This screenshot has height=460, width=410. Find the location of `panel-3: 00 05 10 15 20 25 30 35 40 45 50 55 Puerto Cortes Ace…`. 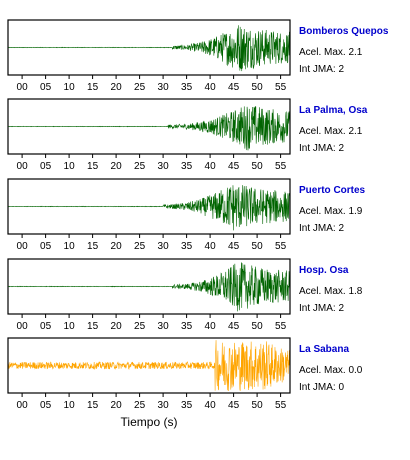

panel-3: 00 05 10 15 20 25 30 35 40 45 50 55 Puerto Cortes Ace… is located at coordinates (186, 215).